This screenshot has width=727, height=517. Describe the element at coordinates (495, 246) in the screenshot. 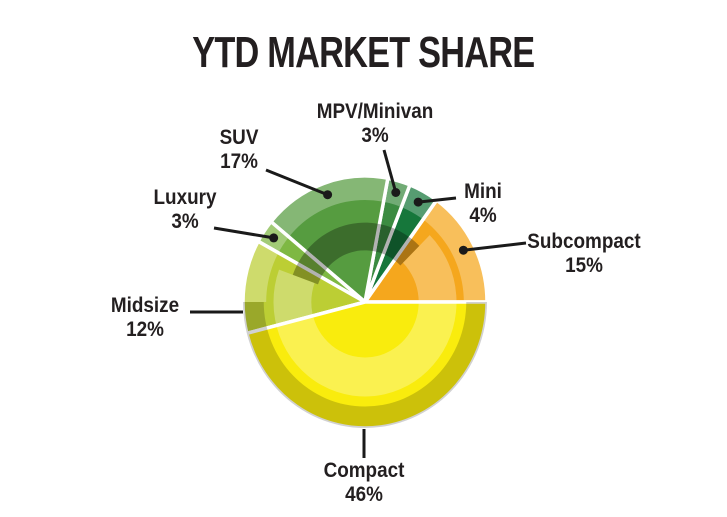

I see `leader-line-subcompact` at that location.